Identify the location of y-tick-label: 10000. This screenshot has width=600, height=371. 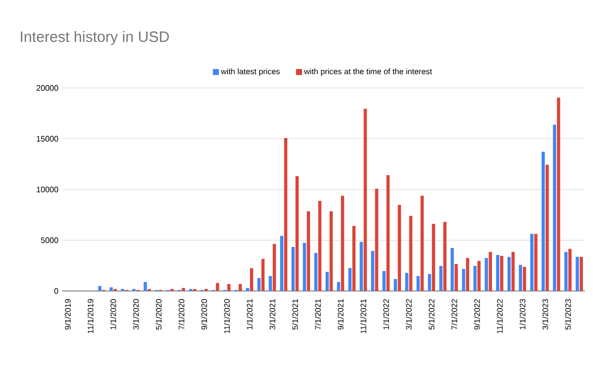
(47, 189).